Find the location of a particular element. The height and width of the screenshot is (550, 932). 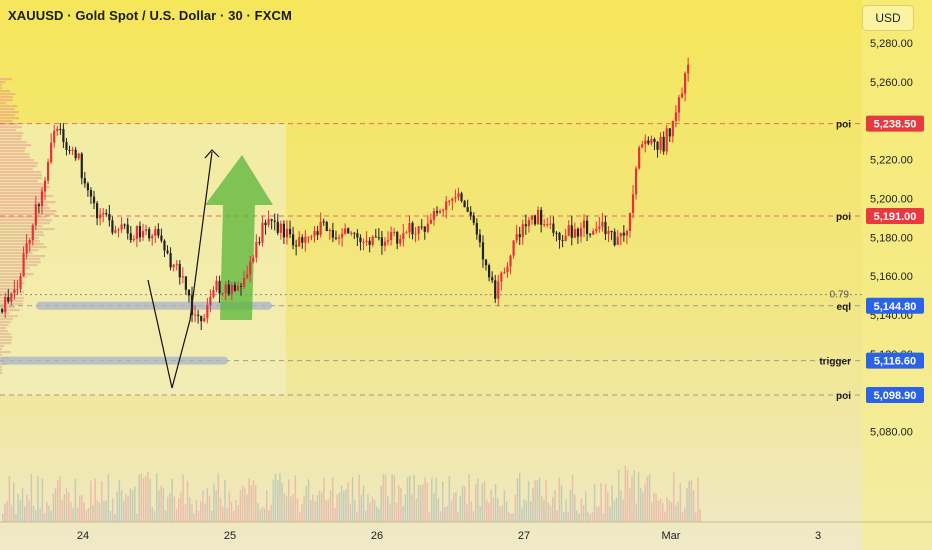

time-tick-label: 27 is located at coordinates (524, 536).